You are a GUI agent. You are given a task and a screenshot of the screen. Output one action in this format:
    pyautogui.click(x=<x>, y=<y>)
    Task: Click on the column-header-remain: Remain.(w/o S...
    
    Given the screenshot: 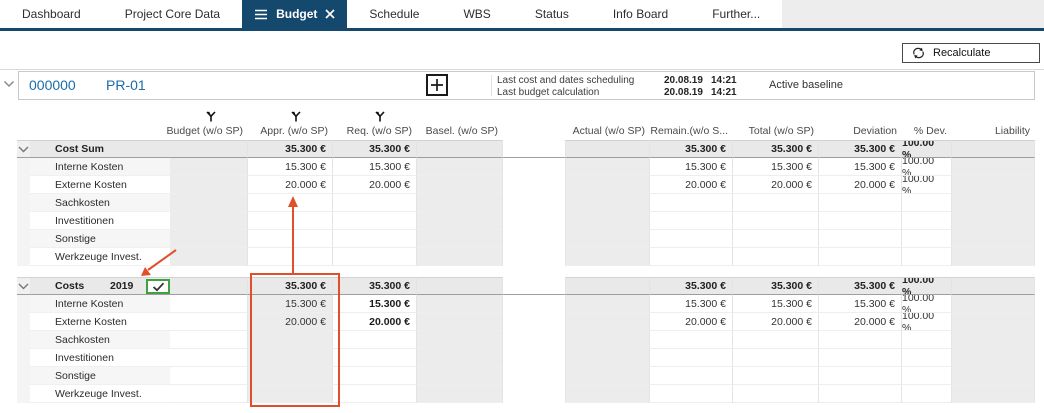 What is the action you would take?
    pyautogui.click(x=691, y=122)
    